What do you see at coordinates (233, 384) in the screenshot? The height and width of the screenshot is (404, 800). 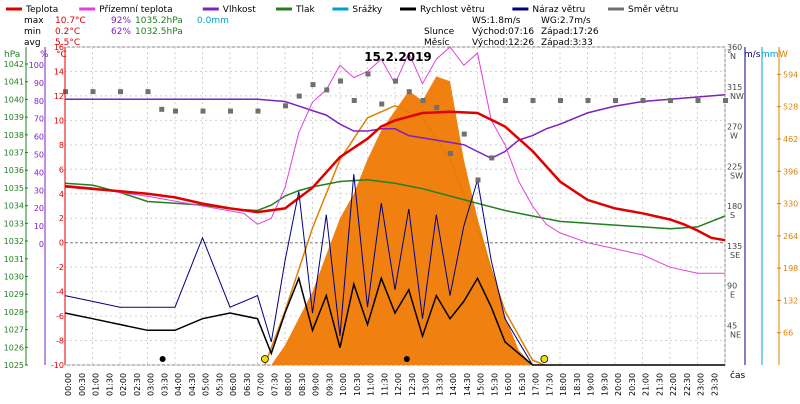 I see `x-tick-label: 06:00` at bounding box center [233, 384].